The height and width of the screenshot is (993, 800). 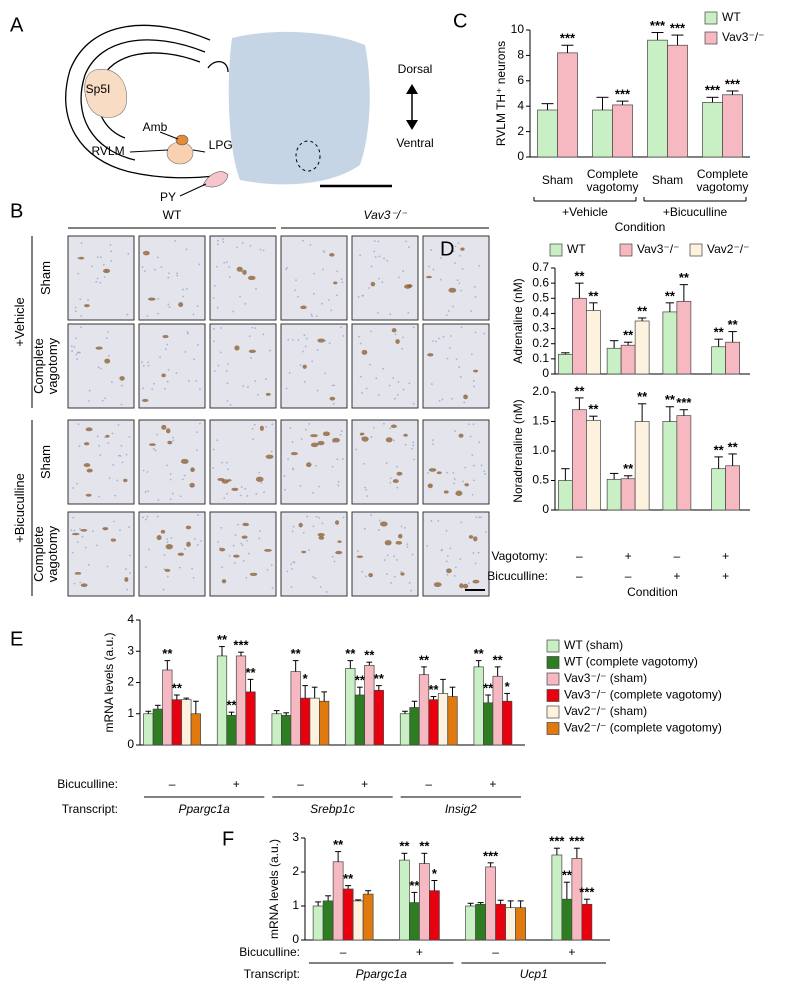 I want to click on y-tick-label: 2, so click(x=295, y=871).